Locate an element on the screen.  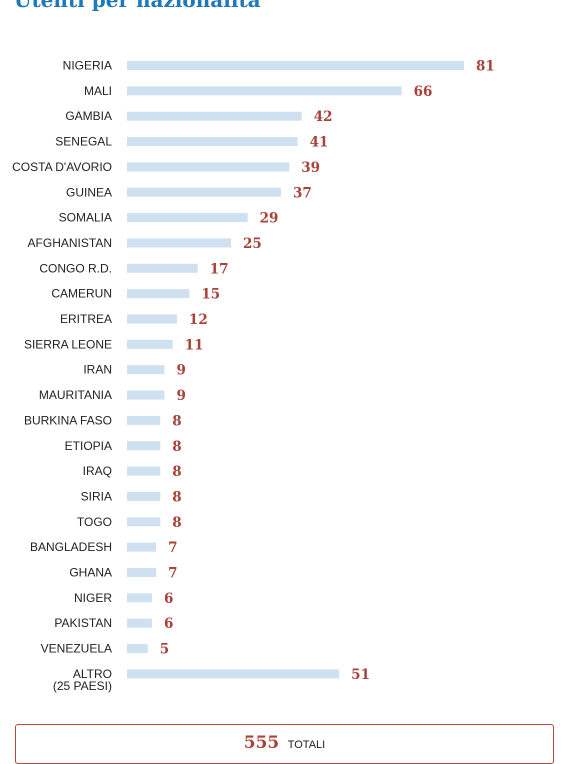
bar-burkina-faso is located at coordinates (144, 420).